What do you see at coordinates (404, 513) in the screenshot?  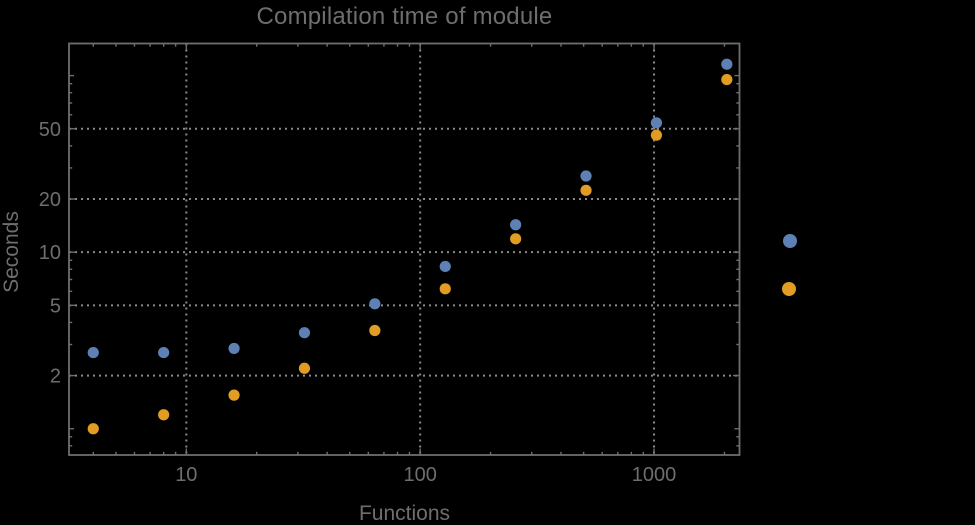 I see `x-axis-label: Functions` at bounding box center [404, 513].